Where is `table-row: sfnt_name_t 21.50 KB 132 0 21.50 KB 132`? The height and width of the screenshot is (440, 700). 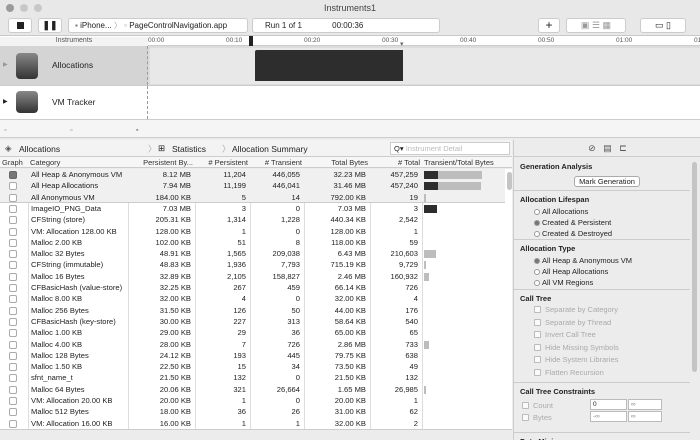
table-row: sfnt_name_t 21.50 KB 132 0 21.50 KB 132 is located at coordinates (252, 377).